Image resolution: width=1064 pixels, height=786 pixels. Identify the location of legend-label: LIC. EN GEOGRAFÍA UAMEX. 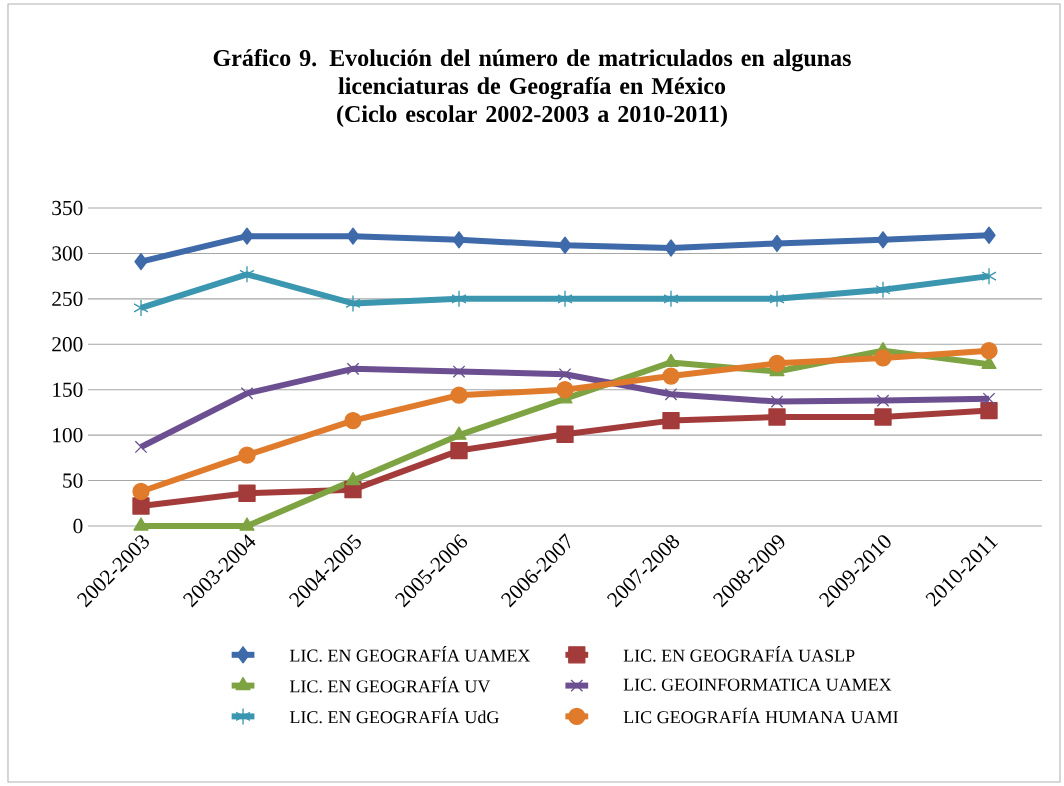
(410, 654).